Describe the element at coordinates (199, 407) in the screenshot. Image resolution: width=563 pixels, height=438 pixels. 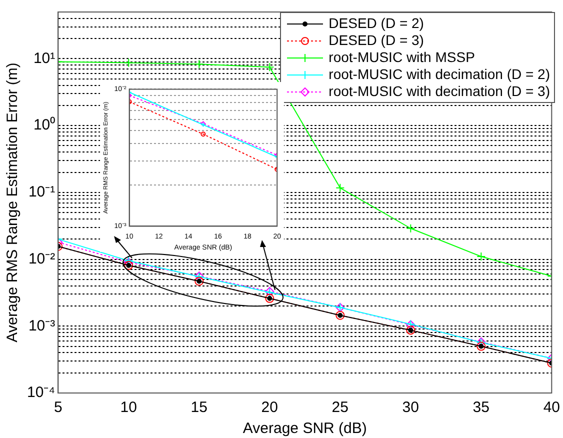
I see `x-tick-label: 15` at that location.